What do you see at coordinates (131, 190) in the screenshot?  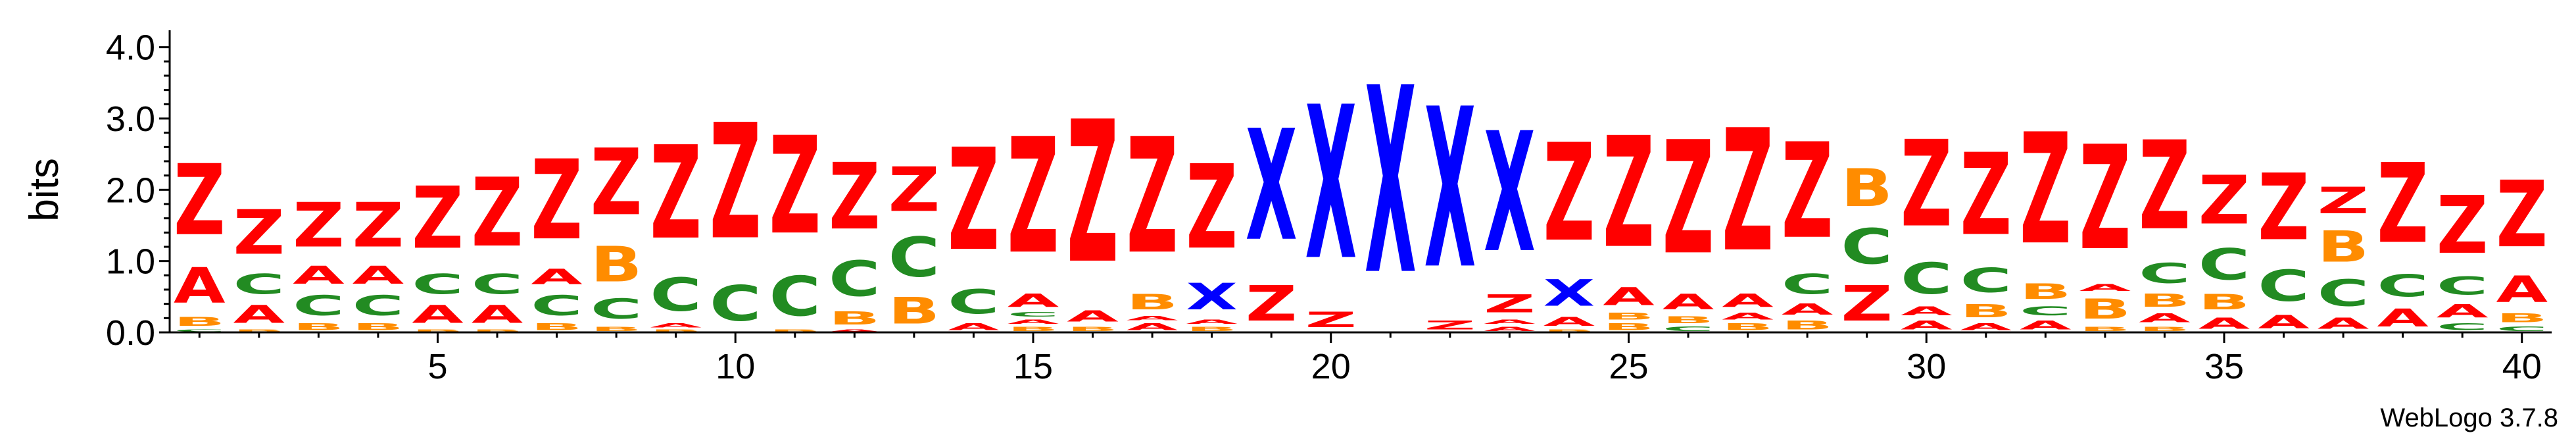 I see `y-tick-label: 2.0` at bounding box center [131, 190].